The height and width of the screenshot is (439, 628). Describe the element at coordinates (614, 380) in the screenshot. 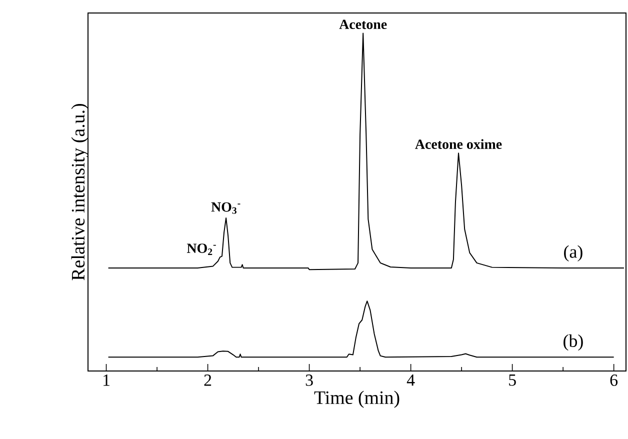

I see `x-tick-label: 6` at that location.